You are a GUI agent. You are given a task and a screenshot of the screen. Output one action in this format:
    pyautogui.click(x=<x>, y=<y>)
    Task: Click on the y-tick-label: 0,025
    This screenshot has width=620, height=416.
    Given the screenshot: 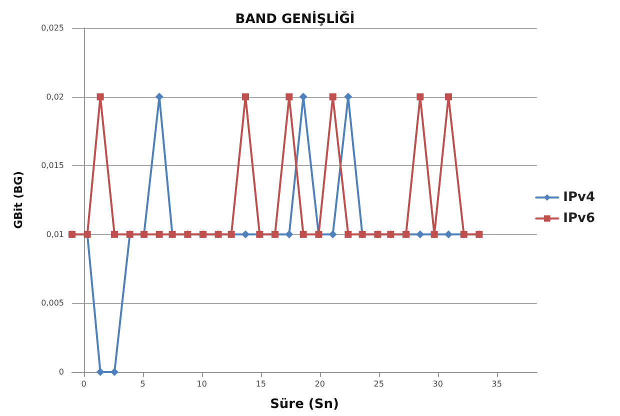 What is the action you would take?
    pyautogui.click(x=52, y=28)
    